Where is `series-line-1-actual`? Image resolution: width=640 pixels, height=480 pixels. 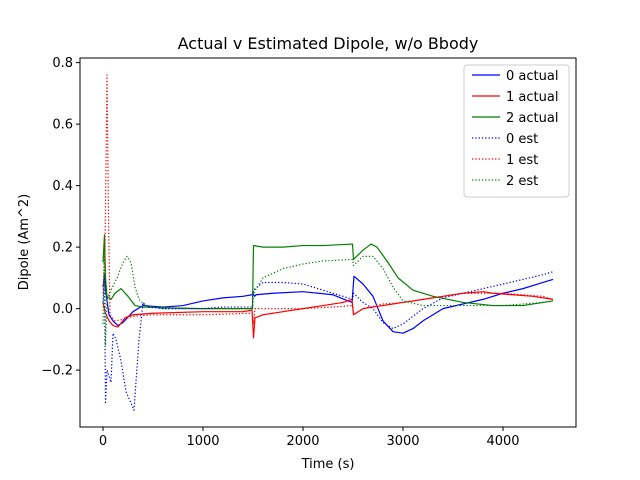 series-line-1-actual is located at coordinates (328, 315).